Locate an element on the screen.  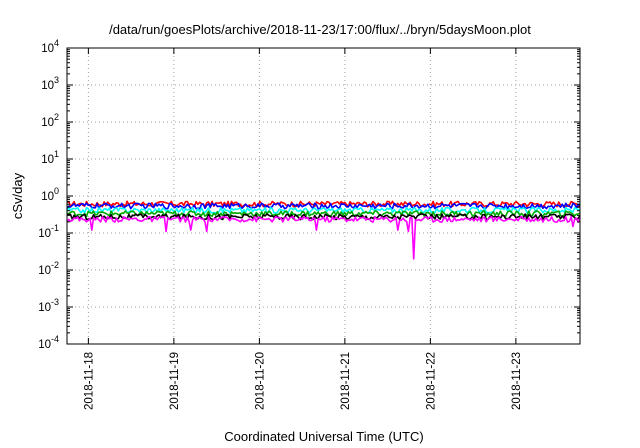
series-lines is located at coordinates (323, 230).